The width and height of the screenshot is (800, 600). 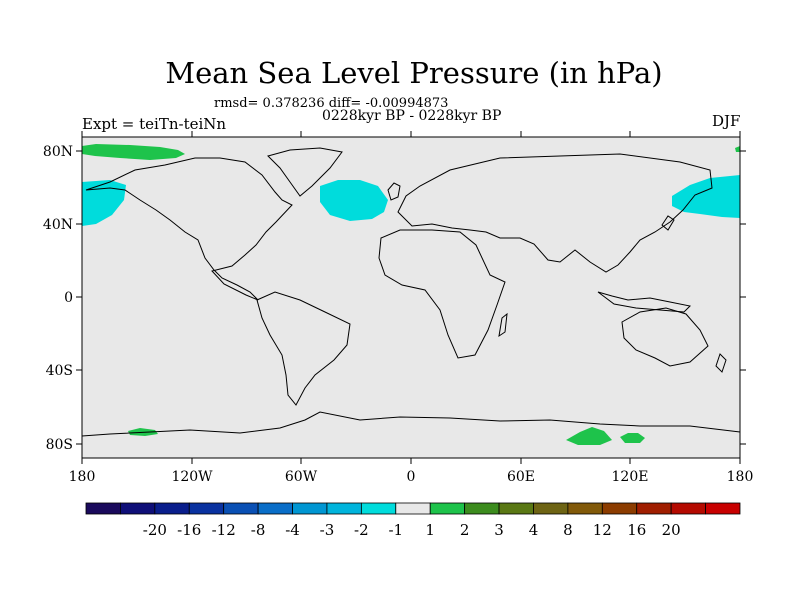 I want to click on coastline-africa, so click(x=442, y=294).